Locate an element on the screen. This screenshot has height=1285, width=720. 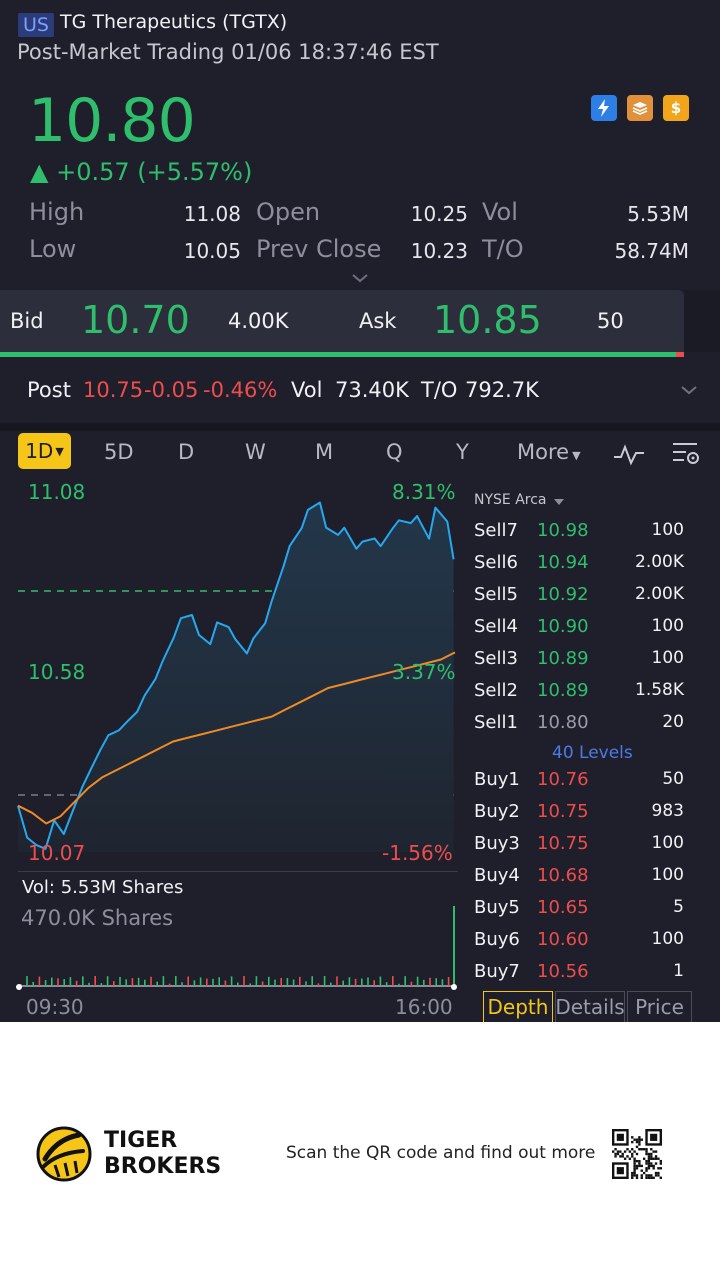
orderbook-price: 10.92 is located at coordinates (563, 594).